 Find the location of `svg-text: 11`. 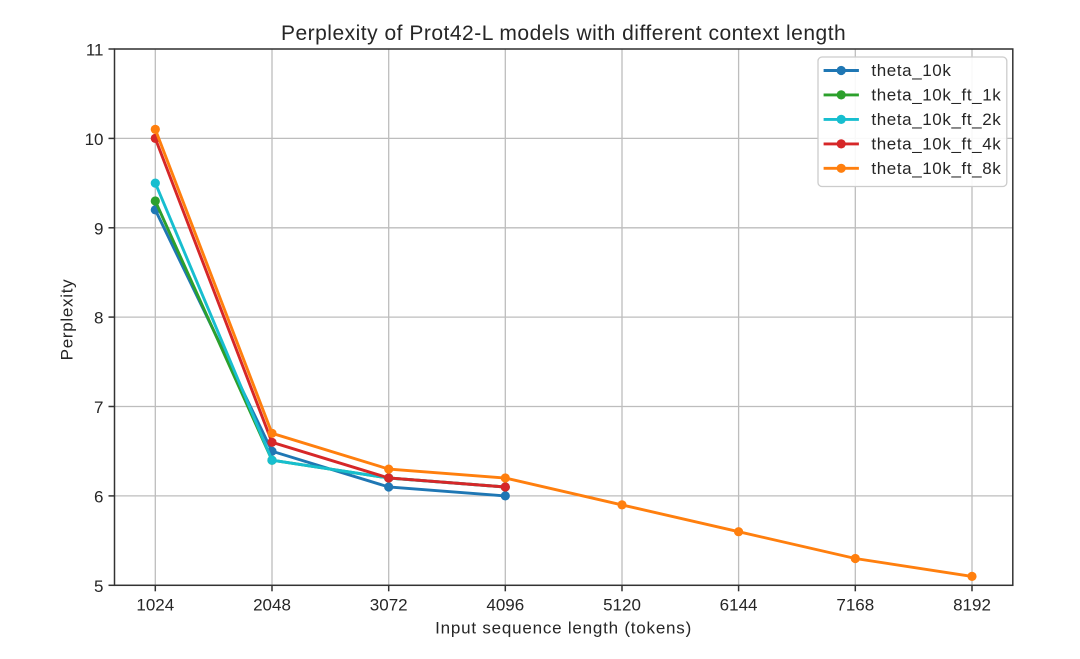

svg-text: 11 is located at coordinates (95, 50).